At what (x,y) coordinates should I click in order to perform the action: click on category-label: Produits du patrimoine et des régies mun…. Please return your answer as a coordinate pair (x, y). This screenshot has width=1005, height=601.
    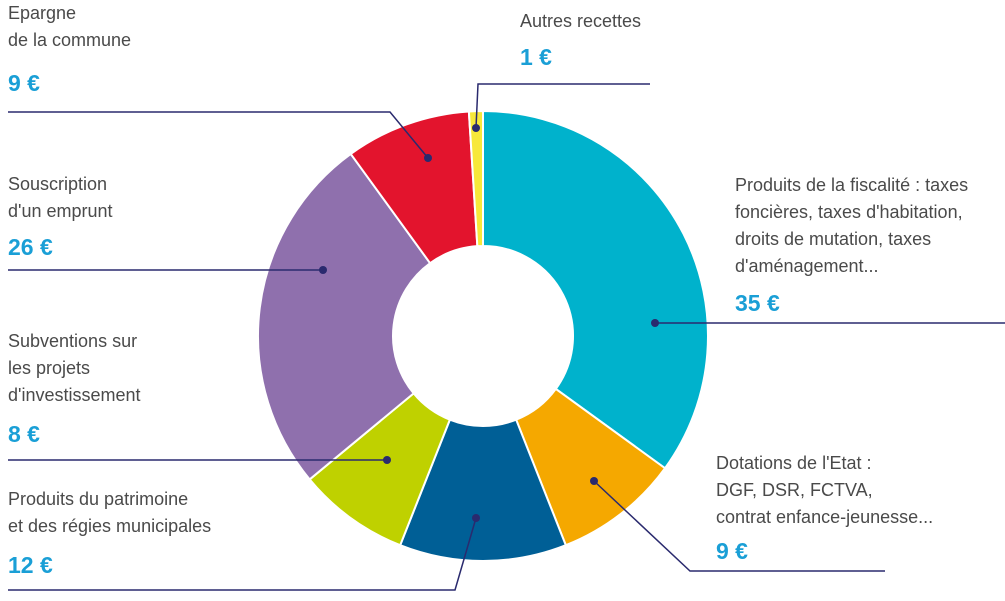
    Looking at the image, I should click on (110, 512).